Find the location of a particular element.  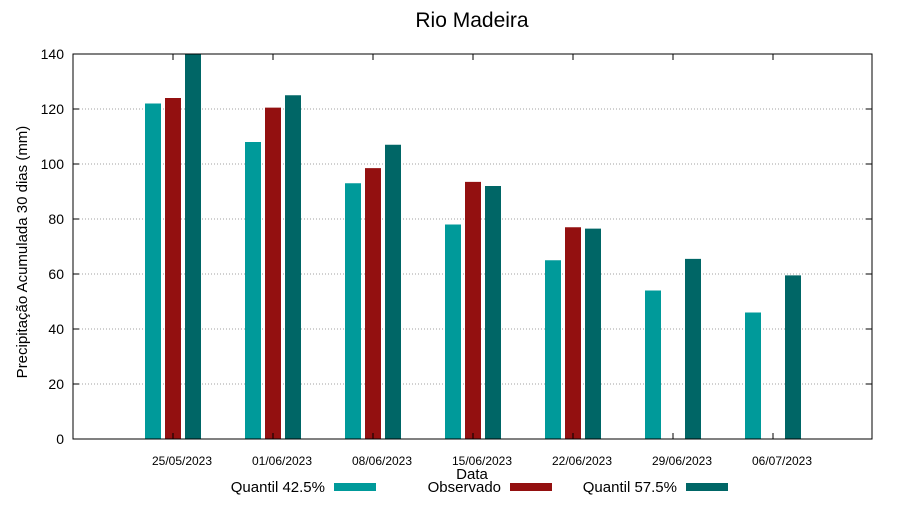

chart-title: Rio Madeira is located at coordinates (472, 20).